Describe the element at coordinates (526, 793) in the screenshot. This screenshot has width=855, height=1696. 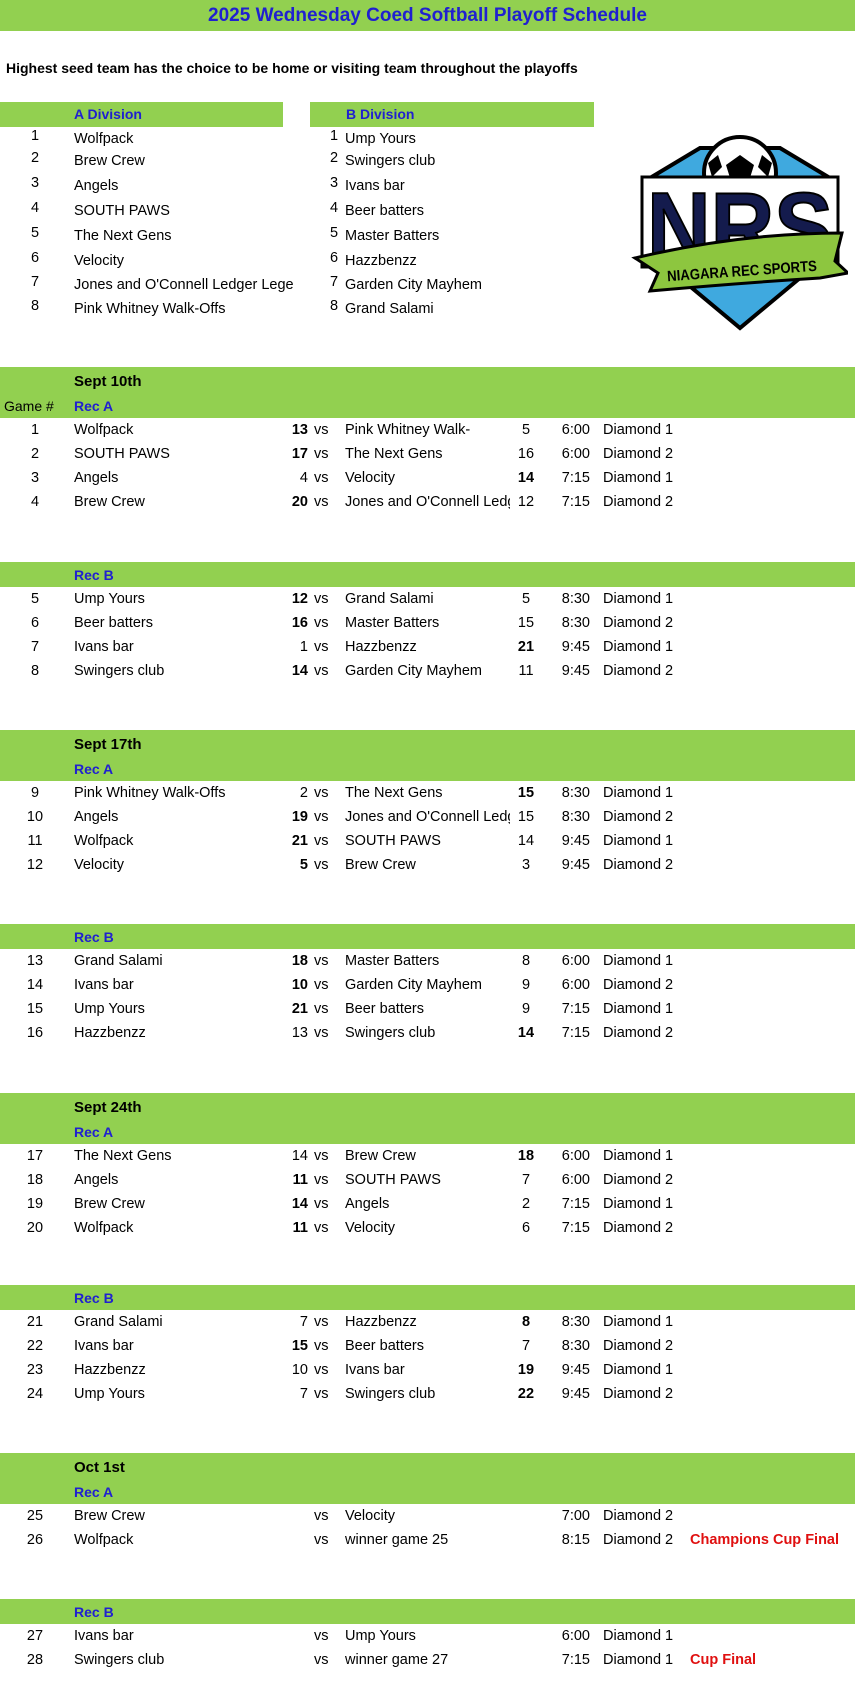
I see `team2-score: 15` at that location.